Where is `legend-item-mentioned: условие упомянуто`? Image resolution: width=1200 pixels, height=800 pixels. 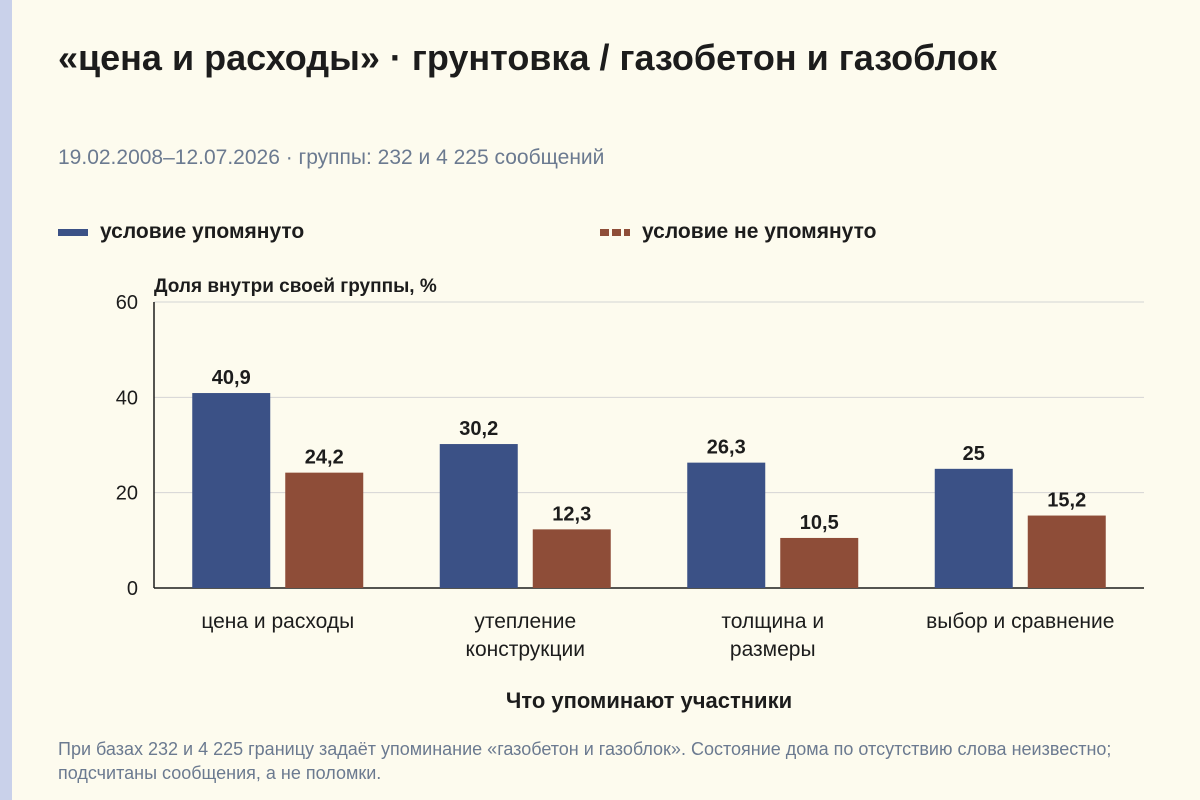
legend-item-mentioned: условие упомянуто is located at coordinates (181, 232).